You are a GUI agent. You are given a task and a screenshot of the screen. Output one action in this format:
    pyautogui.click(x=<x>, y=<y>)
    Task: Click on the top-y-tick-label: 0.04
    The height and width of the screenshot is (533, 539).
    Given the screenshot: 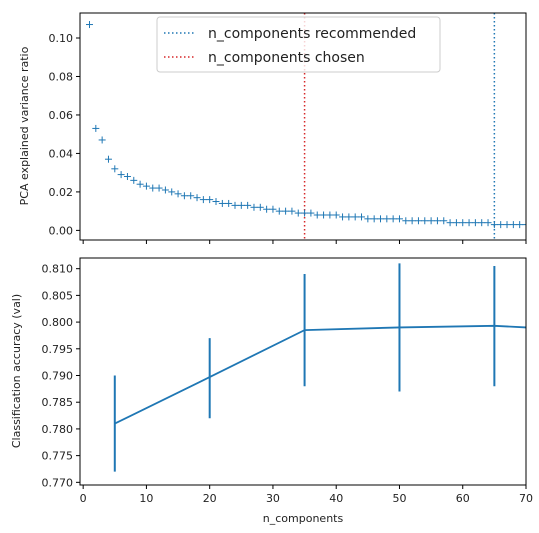 What is the action you would take?
    pyautogui.click(x=61, y=153)
    